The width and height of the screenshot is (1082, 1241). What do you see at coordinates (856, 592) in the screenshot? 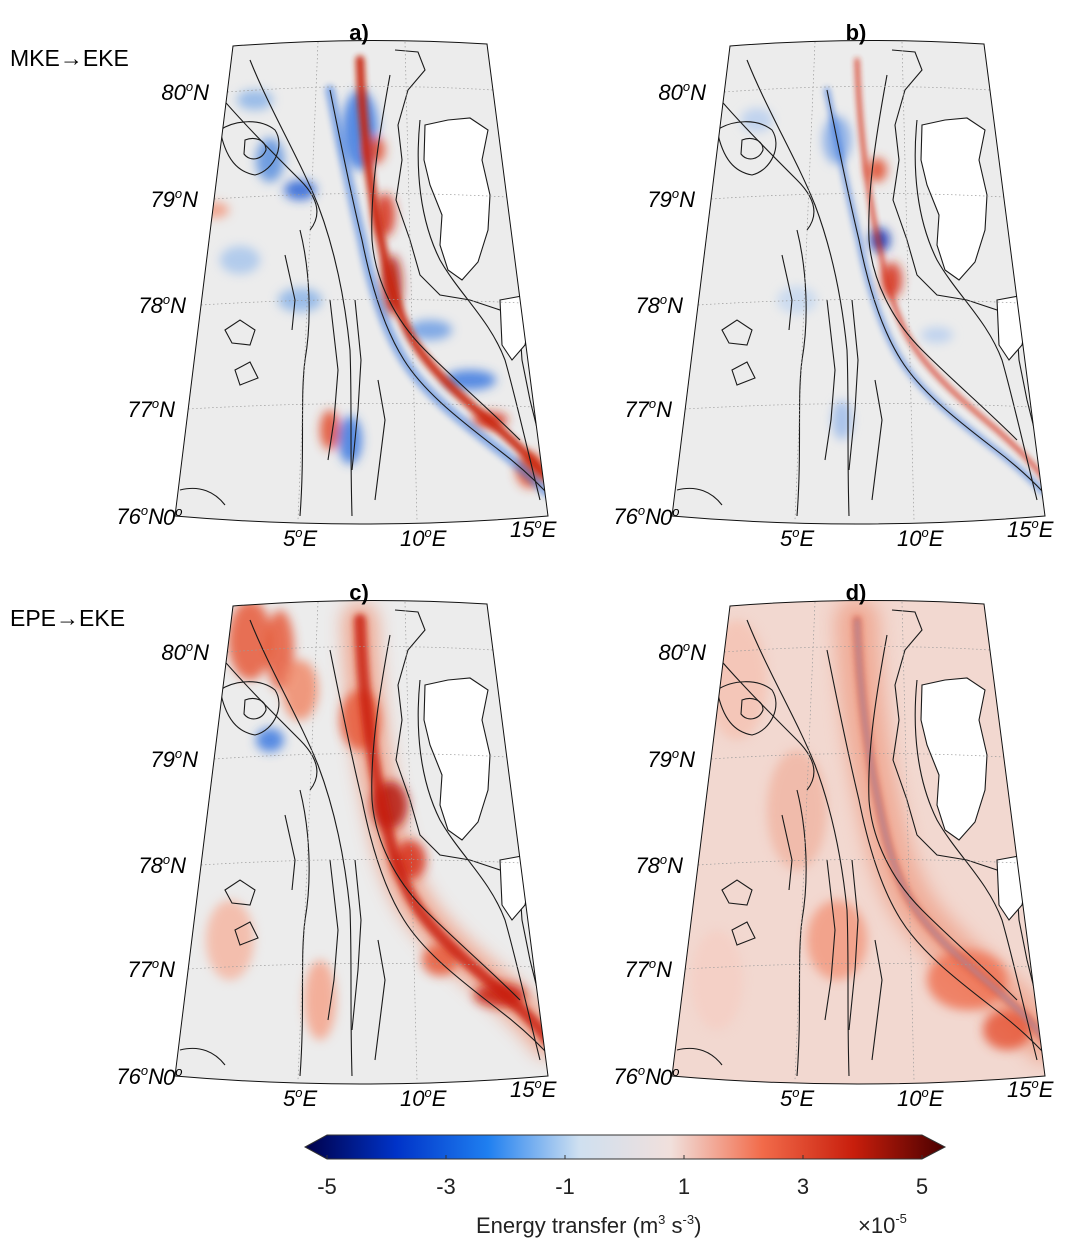
I see `panel-letter: d)` at bounding box center [856, 592].